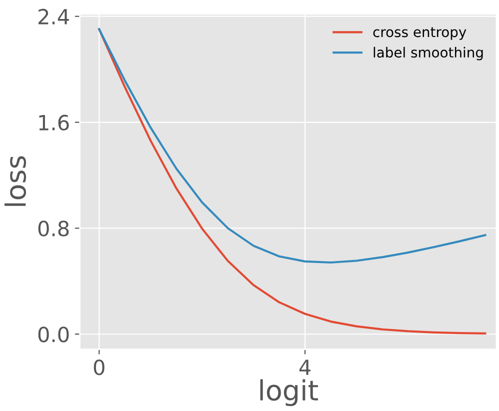  I want to click on y-tick-label: 0.0, so click(53, 334).